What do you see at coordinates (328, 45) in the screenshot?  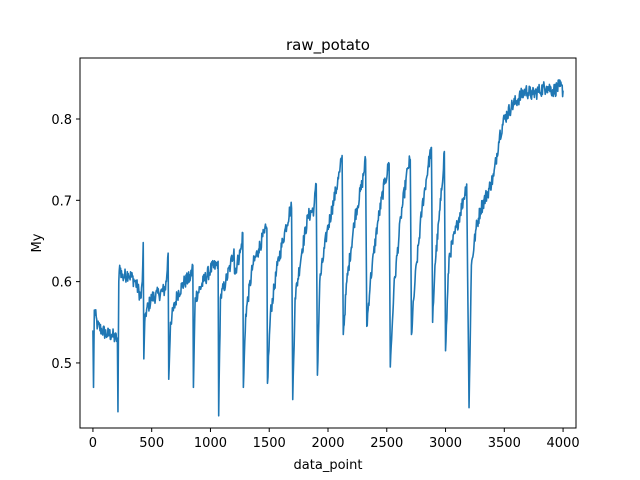 I see `chart-title: raw_potato` at bounding box center [328, 45].